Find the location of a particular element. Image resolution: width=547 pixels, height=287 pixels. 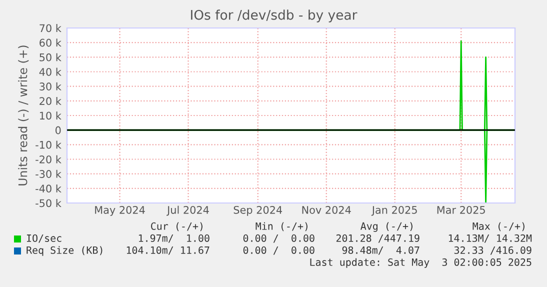

y-tick-label: -20 k is located at coordinates (49, 159).